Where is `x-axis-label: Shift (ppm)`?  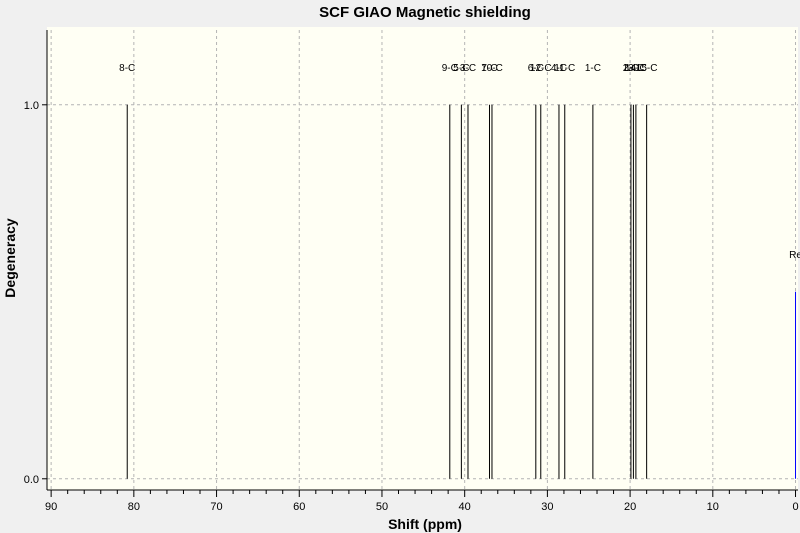 x-axis-label: Shift (ppm) is located at coordinates (425, 524).